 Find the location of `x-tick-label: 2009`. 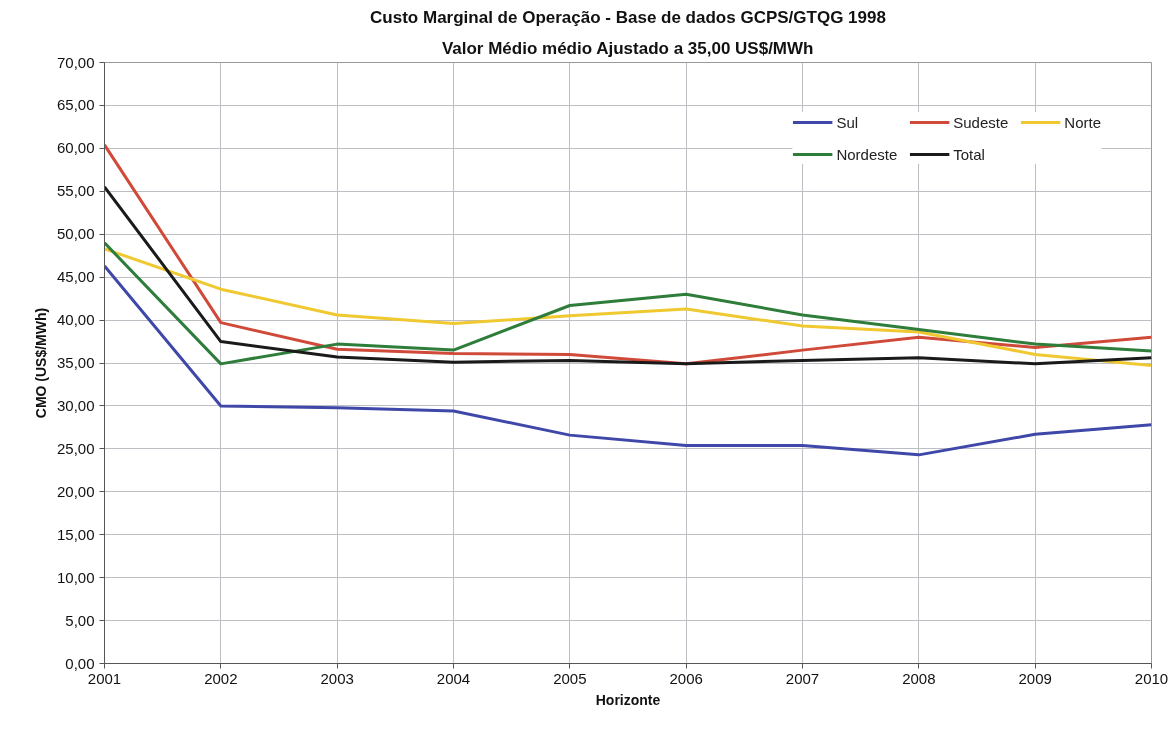

x-tick-label: 2009 is located at coordinates (1035, 678).